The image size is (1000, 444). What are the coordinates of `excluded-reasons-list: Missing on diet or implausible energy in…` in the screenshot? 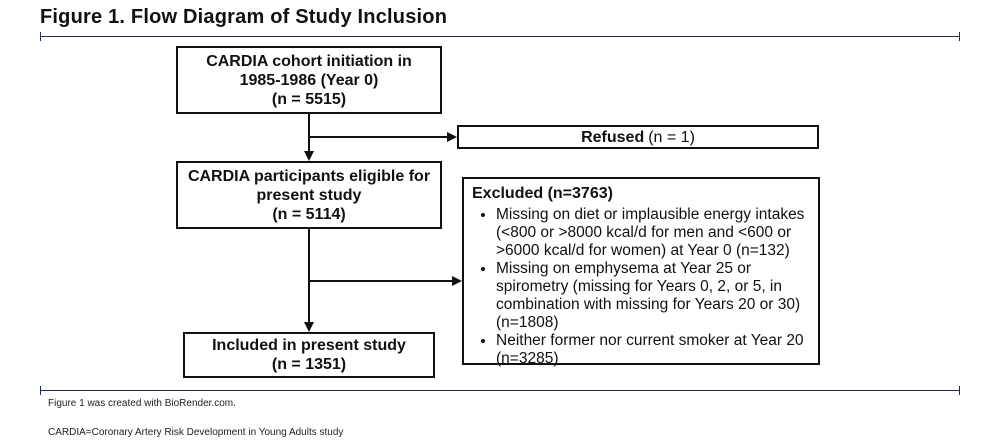 It's located at (641, 287).